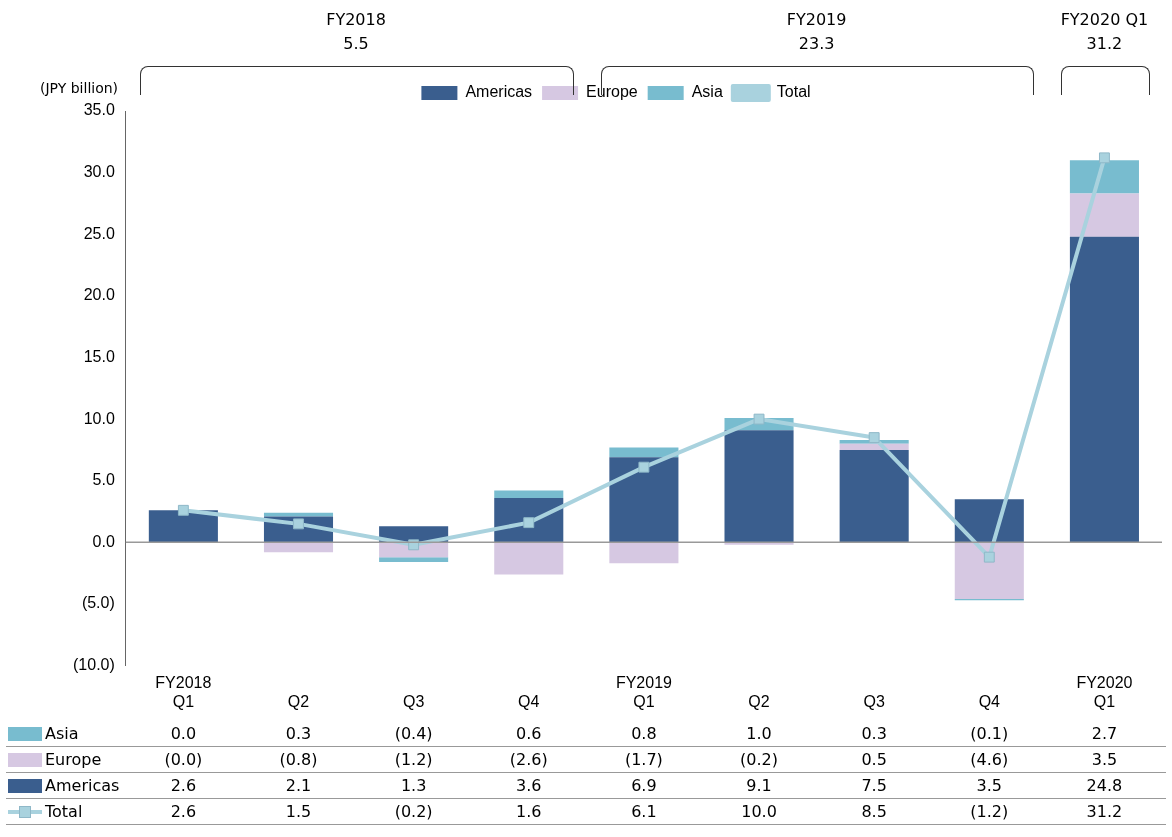  I want to click on legend-label: Asia, so click(707, 92).